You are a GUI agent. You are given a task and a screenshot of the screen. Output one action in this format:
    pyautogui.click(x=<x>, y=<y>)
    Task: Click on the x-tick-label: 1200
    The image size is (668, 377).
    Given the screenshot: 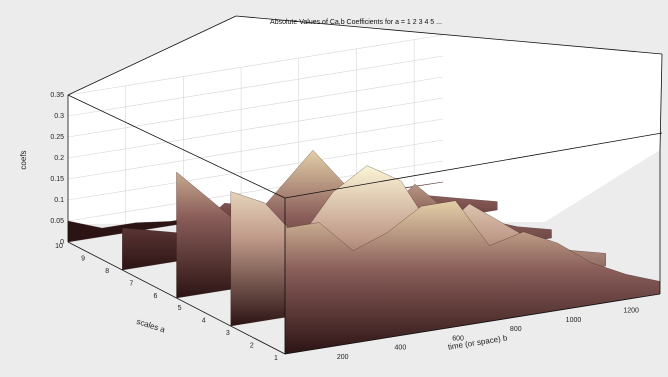 What is the action you would take?
    pyautogui.click(x=631, y=311)
    